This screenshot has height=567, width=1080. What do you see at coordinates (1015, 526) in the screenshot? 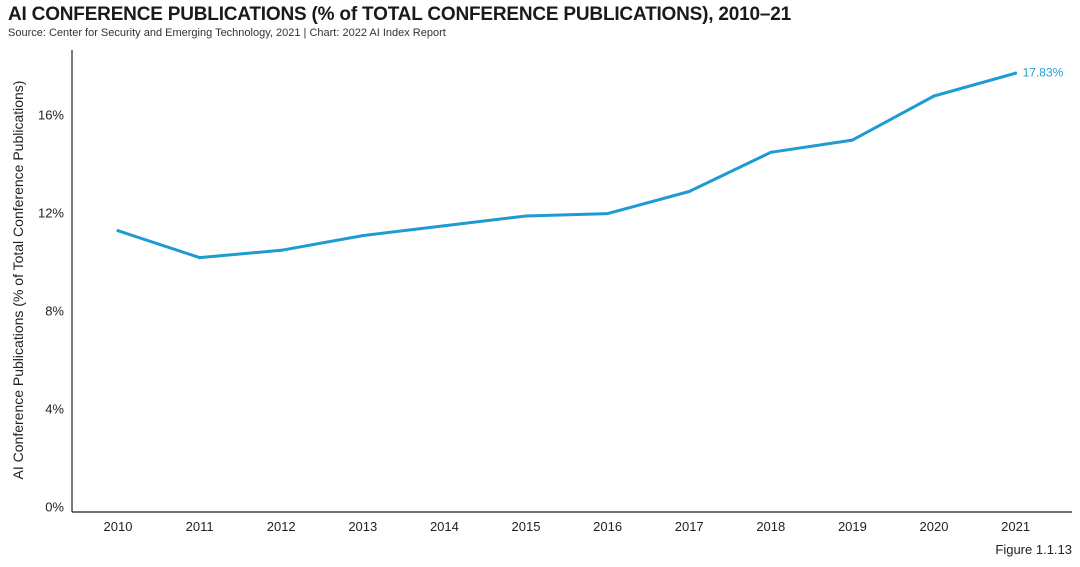
I see `x-tick-label: 2021` at bounding box center [1015, 526].